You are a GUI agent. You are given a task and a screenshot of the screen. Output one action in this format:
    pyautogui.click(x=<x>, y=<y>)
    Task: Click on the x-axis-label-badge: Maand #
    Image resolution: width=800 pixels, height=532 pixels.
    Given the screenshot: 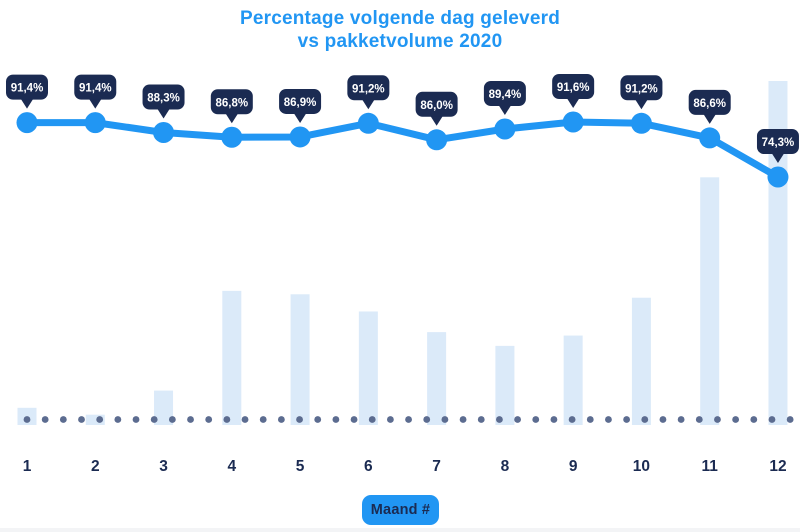 What is the action you would take?
    pyautogui.click(x=400, y=510)
    